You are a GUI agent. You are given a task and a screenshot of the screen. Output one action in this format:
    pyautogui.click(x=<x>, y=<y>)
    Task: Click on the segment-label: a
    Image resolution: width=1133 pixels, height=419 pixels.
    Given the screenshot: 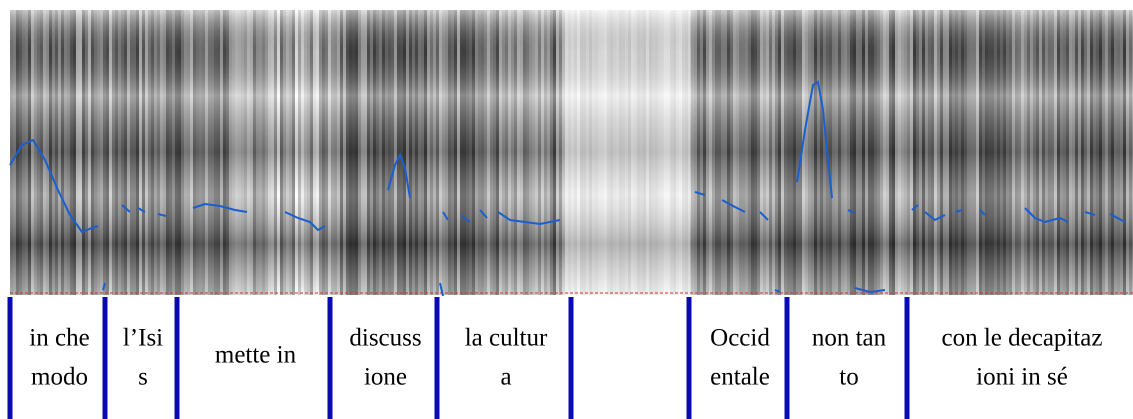 What is the action you would take?
    pyautogui.click(x=505, y=377)
    